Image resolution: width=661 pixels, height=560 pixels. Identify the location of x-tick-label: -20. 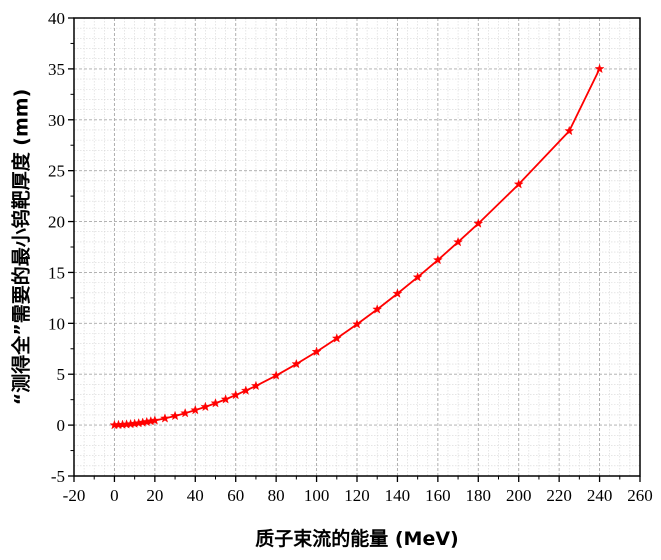
(74, 495).